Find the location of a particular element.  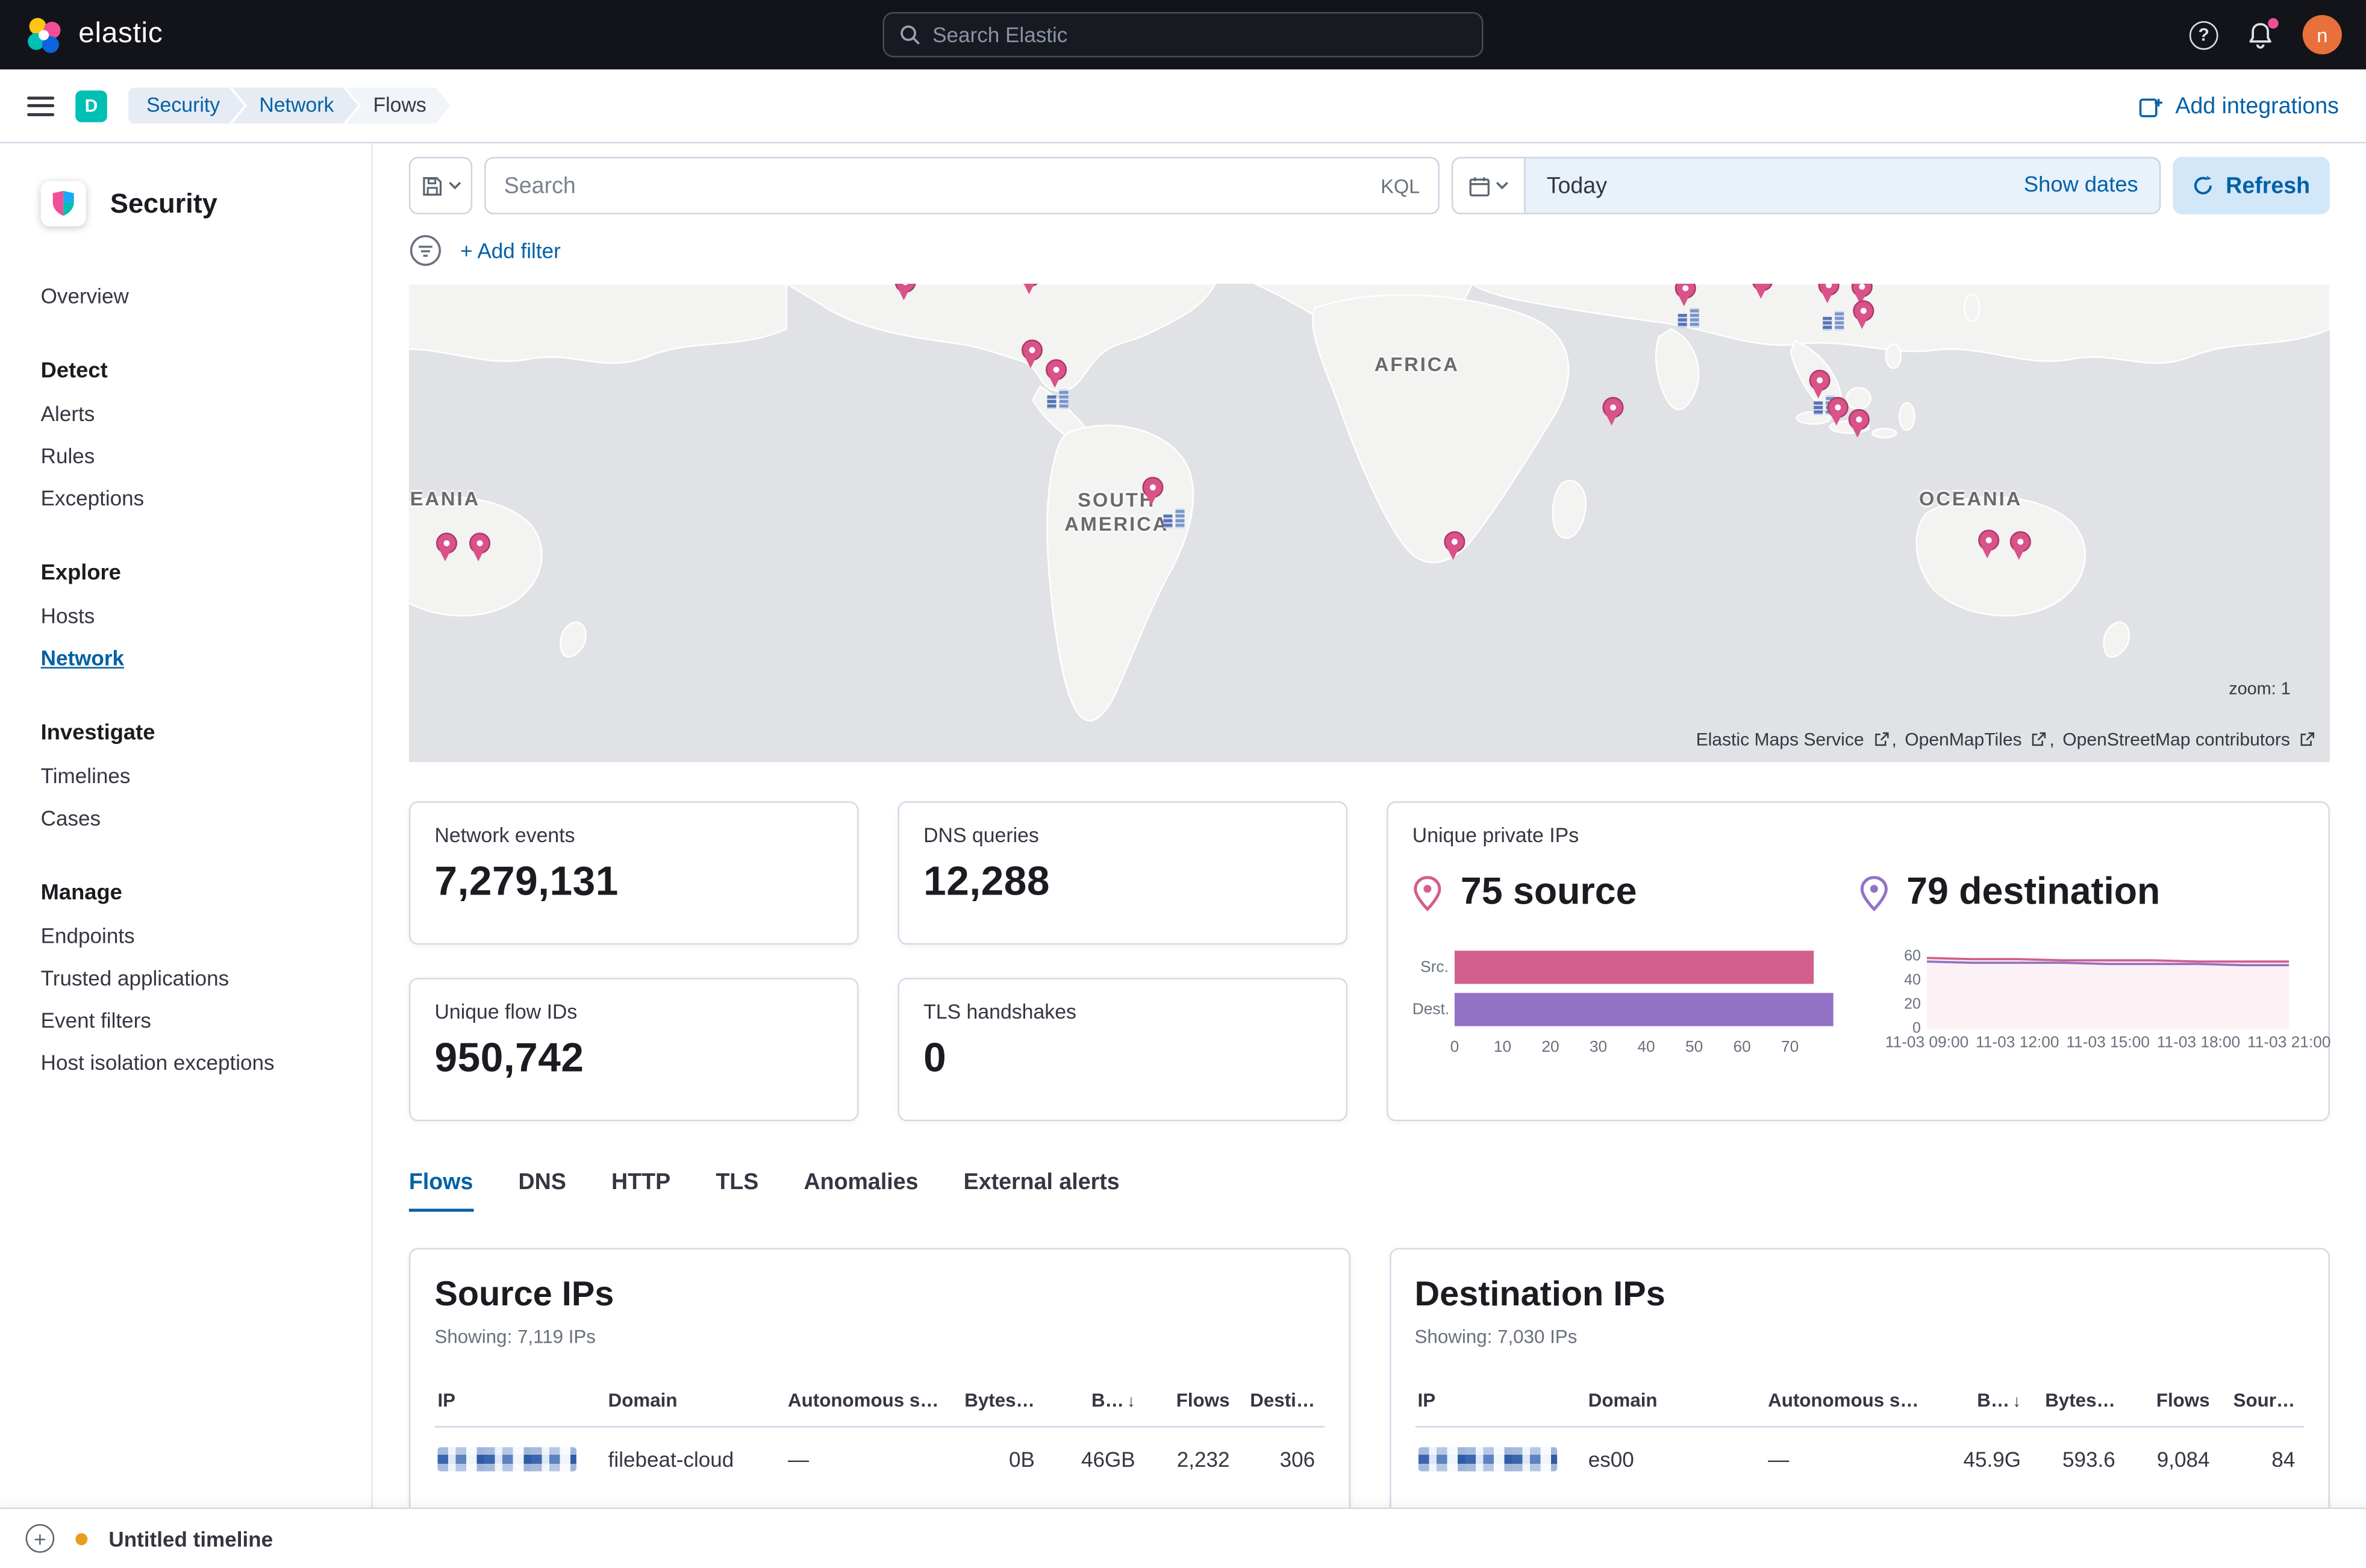

space-badge: D is located at coordinates (91, 106).